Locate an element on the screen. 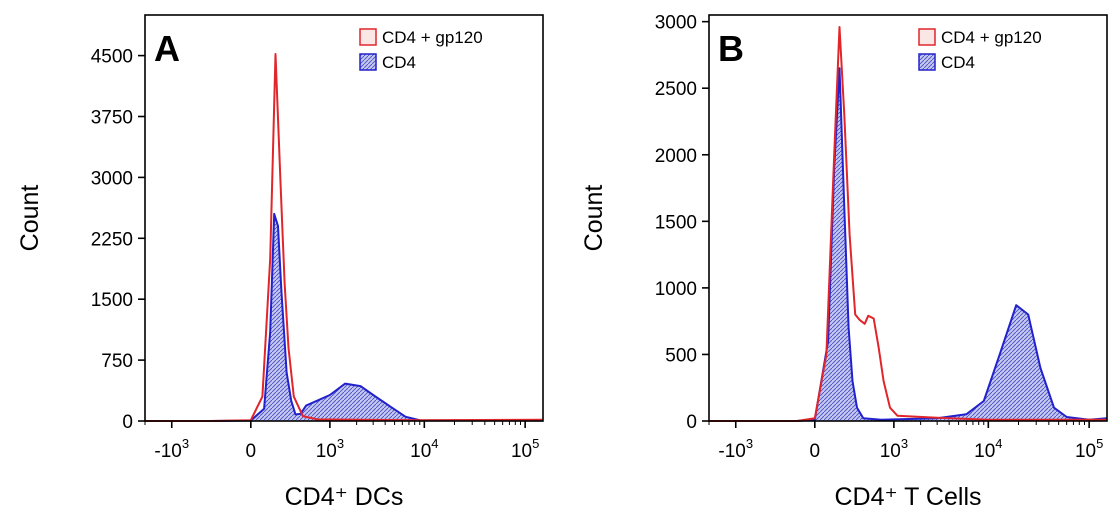 Image resolution: width=1112 pixels, height=515 pixels. y-tick-label: 2000 is located at coordinates (676, 156).